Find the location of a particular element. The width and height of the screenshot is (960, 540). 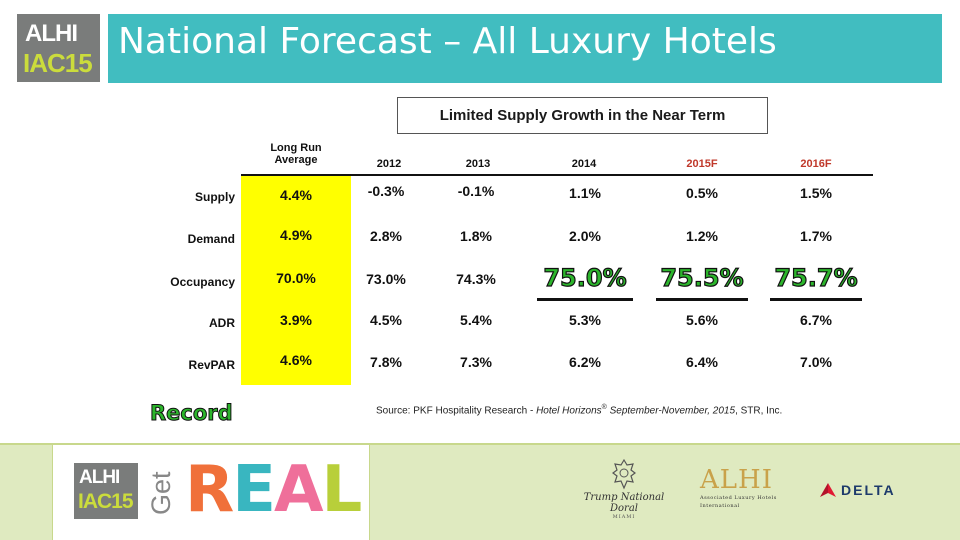

cell-revpar-2014: 6.2% is located at coordinates (585, 362).